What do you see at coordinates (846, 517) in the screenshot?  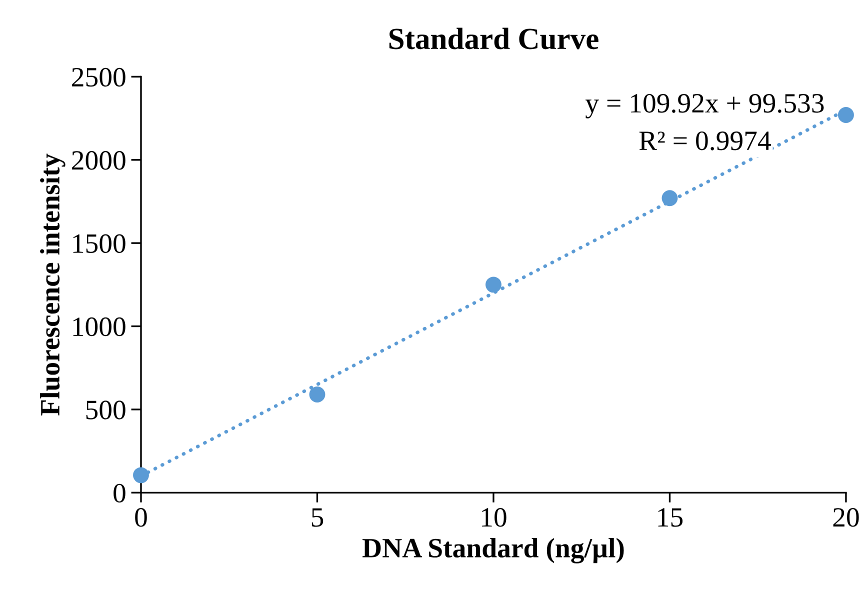 I see `x-tick-label: 20` at bounding box center [846, 517].